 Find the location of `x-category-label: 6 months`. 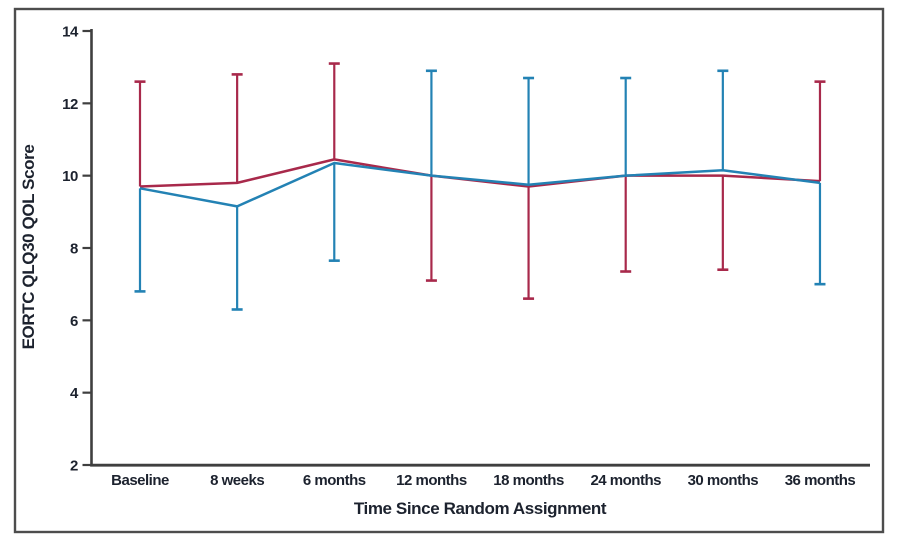

x-category-label: 6 months is located at coordinates (334, 480).